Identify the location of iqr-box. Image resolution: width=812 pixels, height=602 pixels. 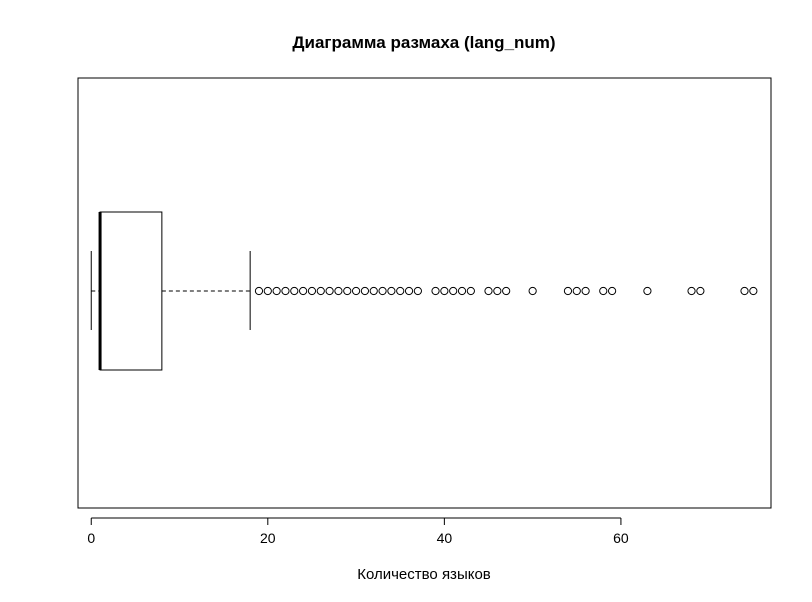
(131, 291).